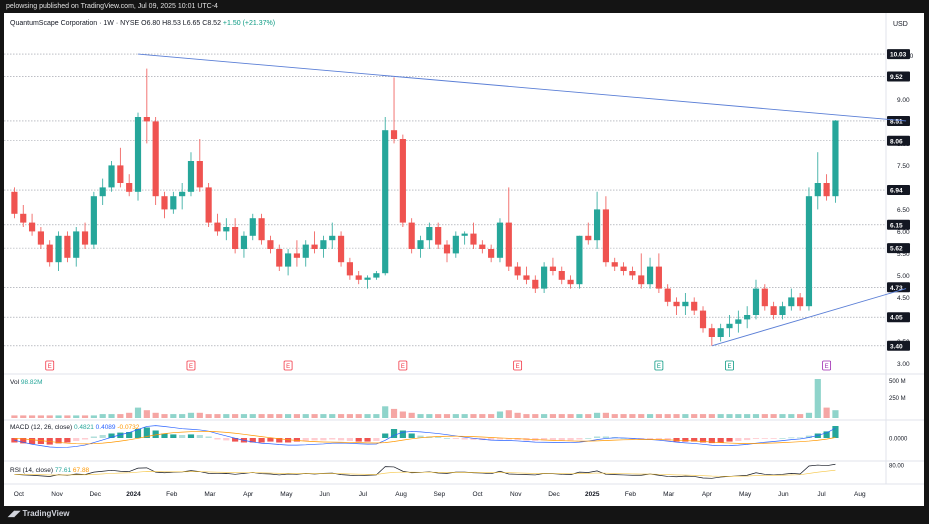  Describe the element at coordinates (15, 382) in the screenshot. I see `volume-label: Vol` at that location.